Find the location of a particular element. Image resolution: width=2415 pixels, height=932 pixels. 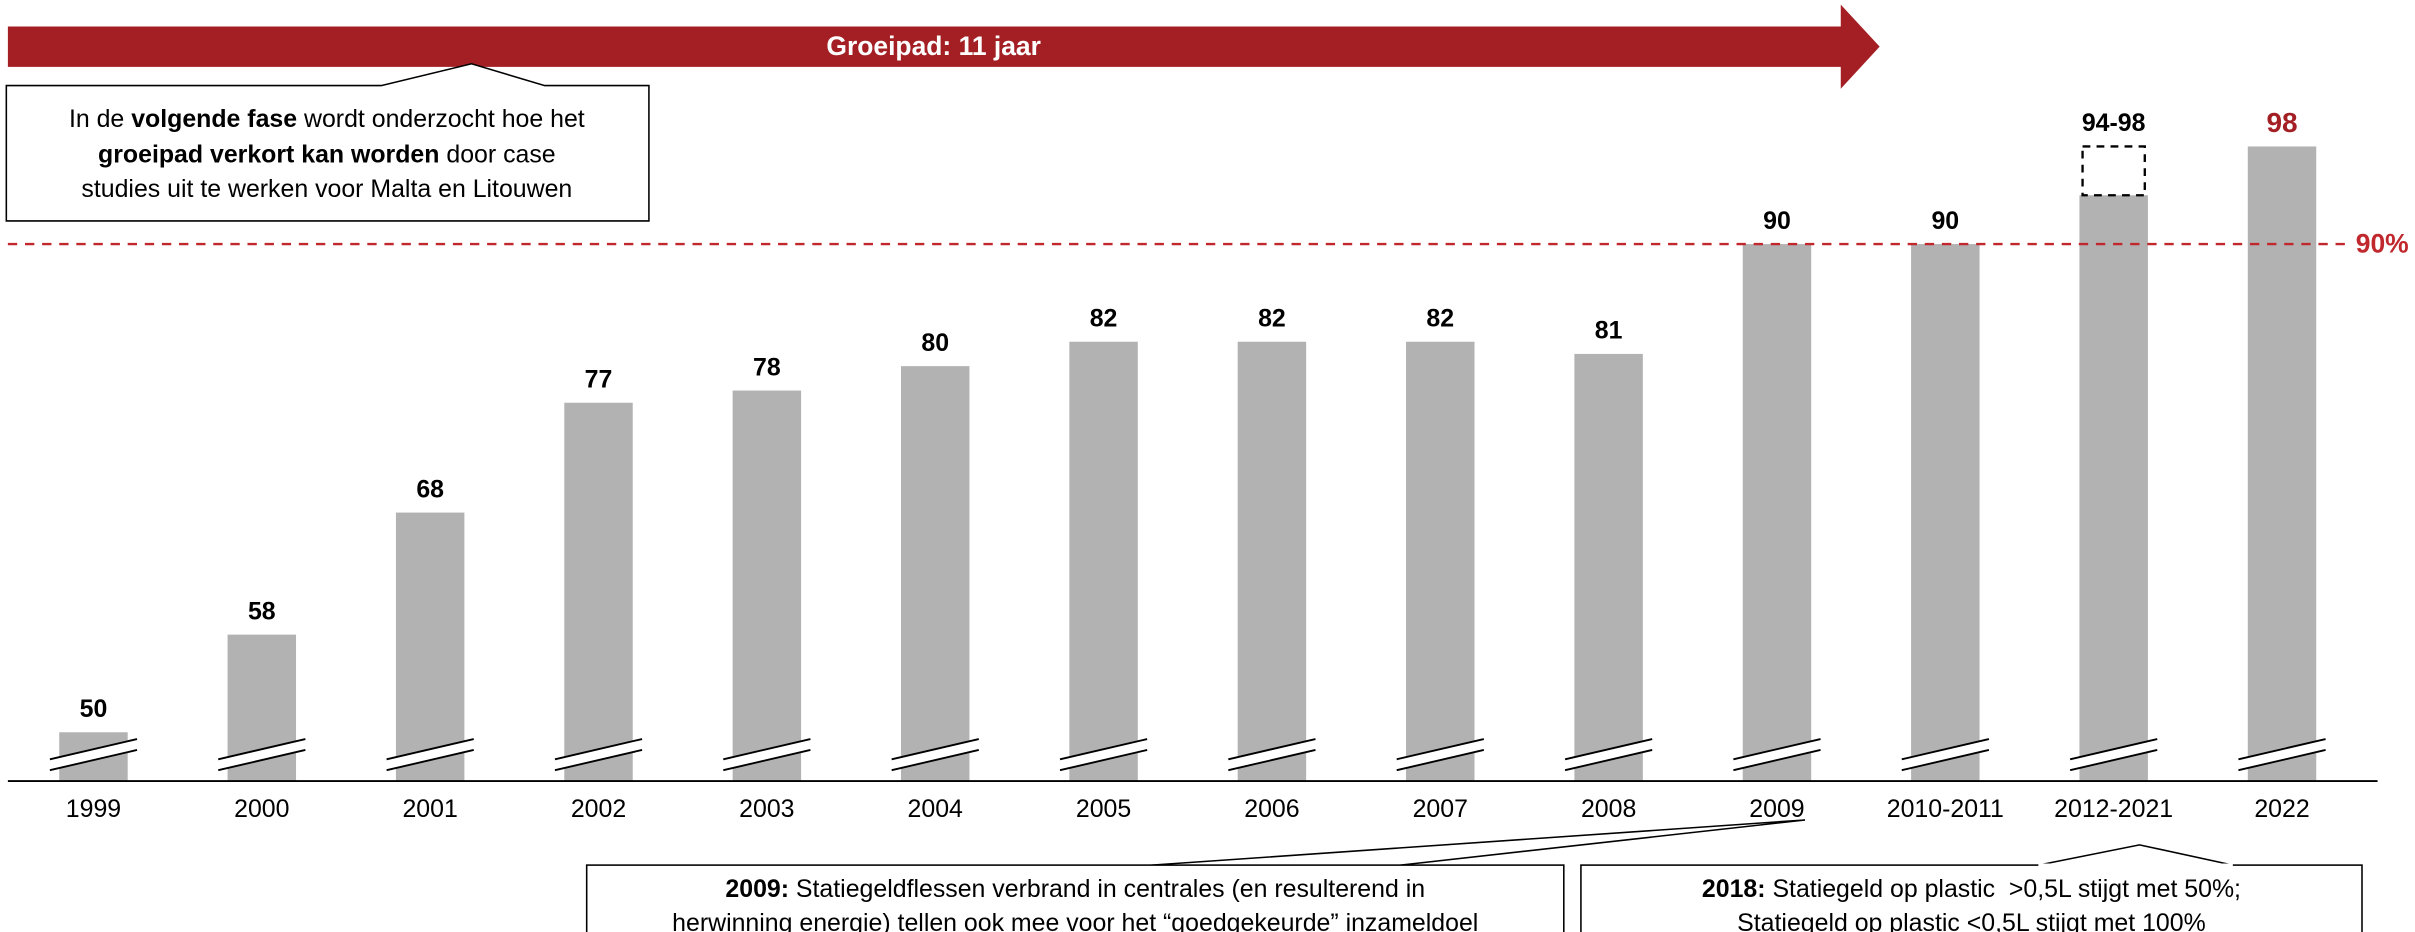

arrow-title: Groeipad: 11 jaar is located at coordinates (933, 46).